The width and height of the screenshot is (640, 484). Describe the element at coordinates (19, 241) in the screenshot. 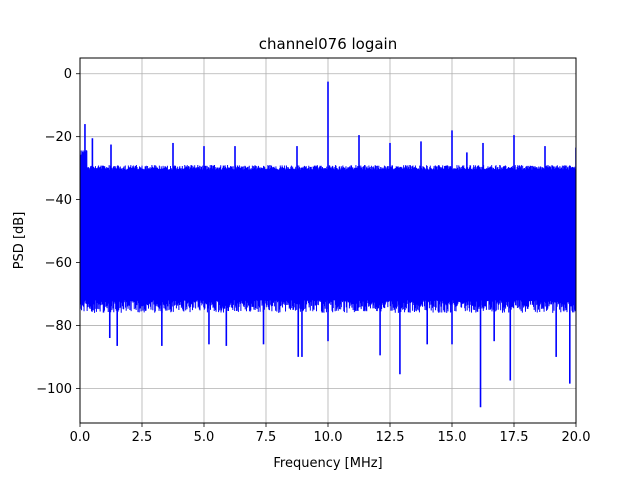

I see `y-axis-label: PSD [dB]` at that location.